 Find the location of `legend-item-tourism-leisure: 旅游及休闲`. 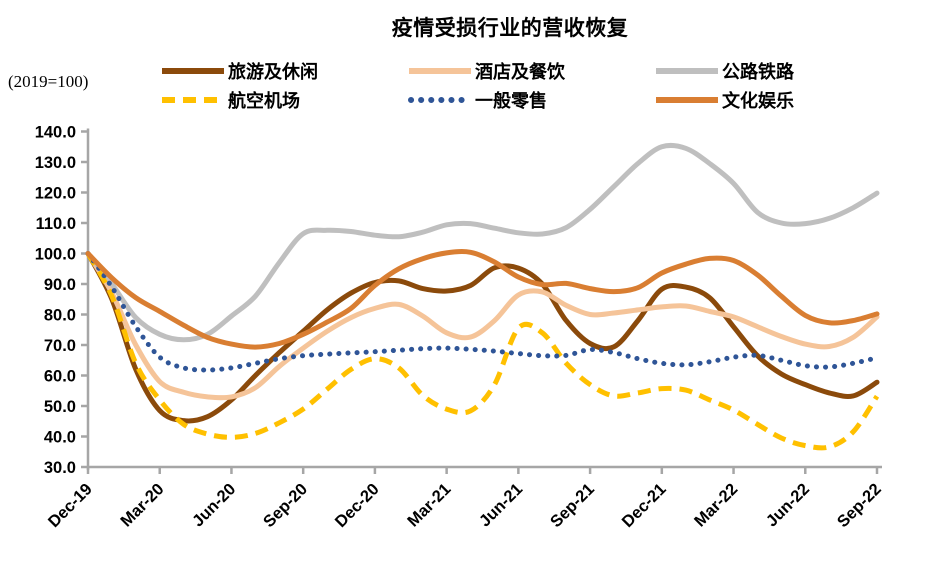

legend-item-tourism-leisure: 旅游及休闲 is located at coordinates (283, 71).